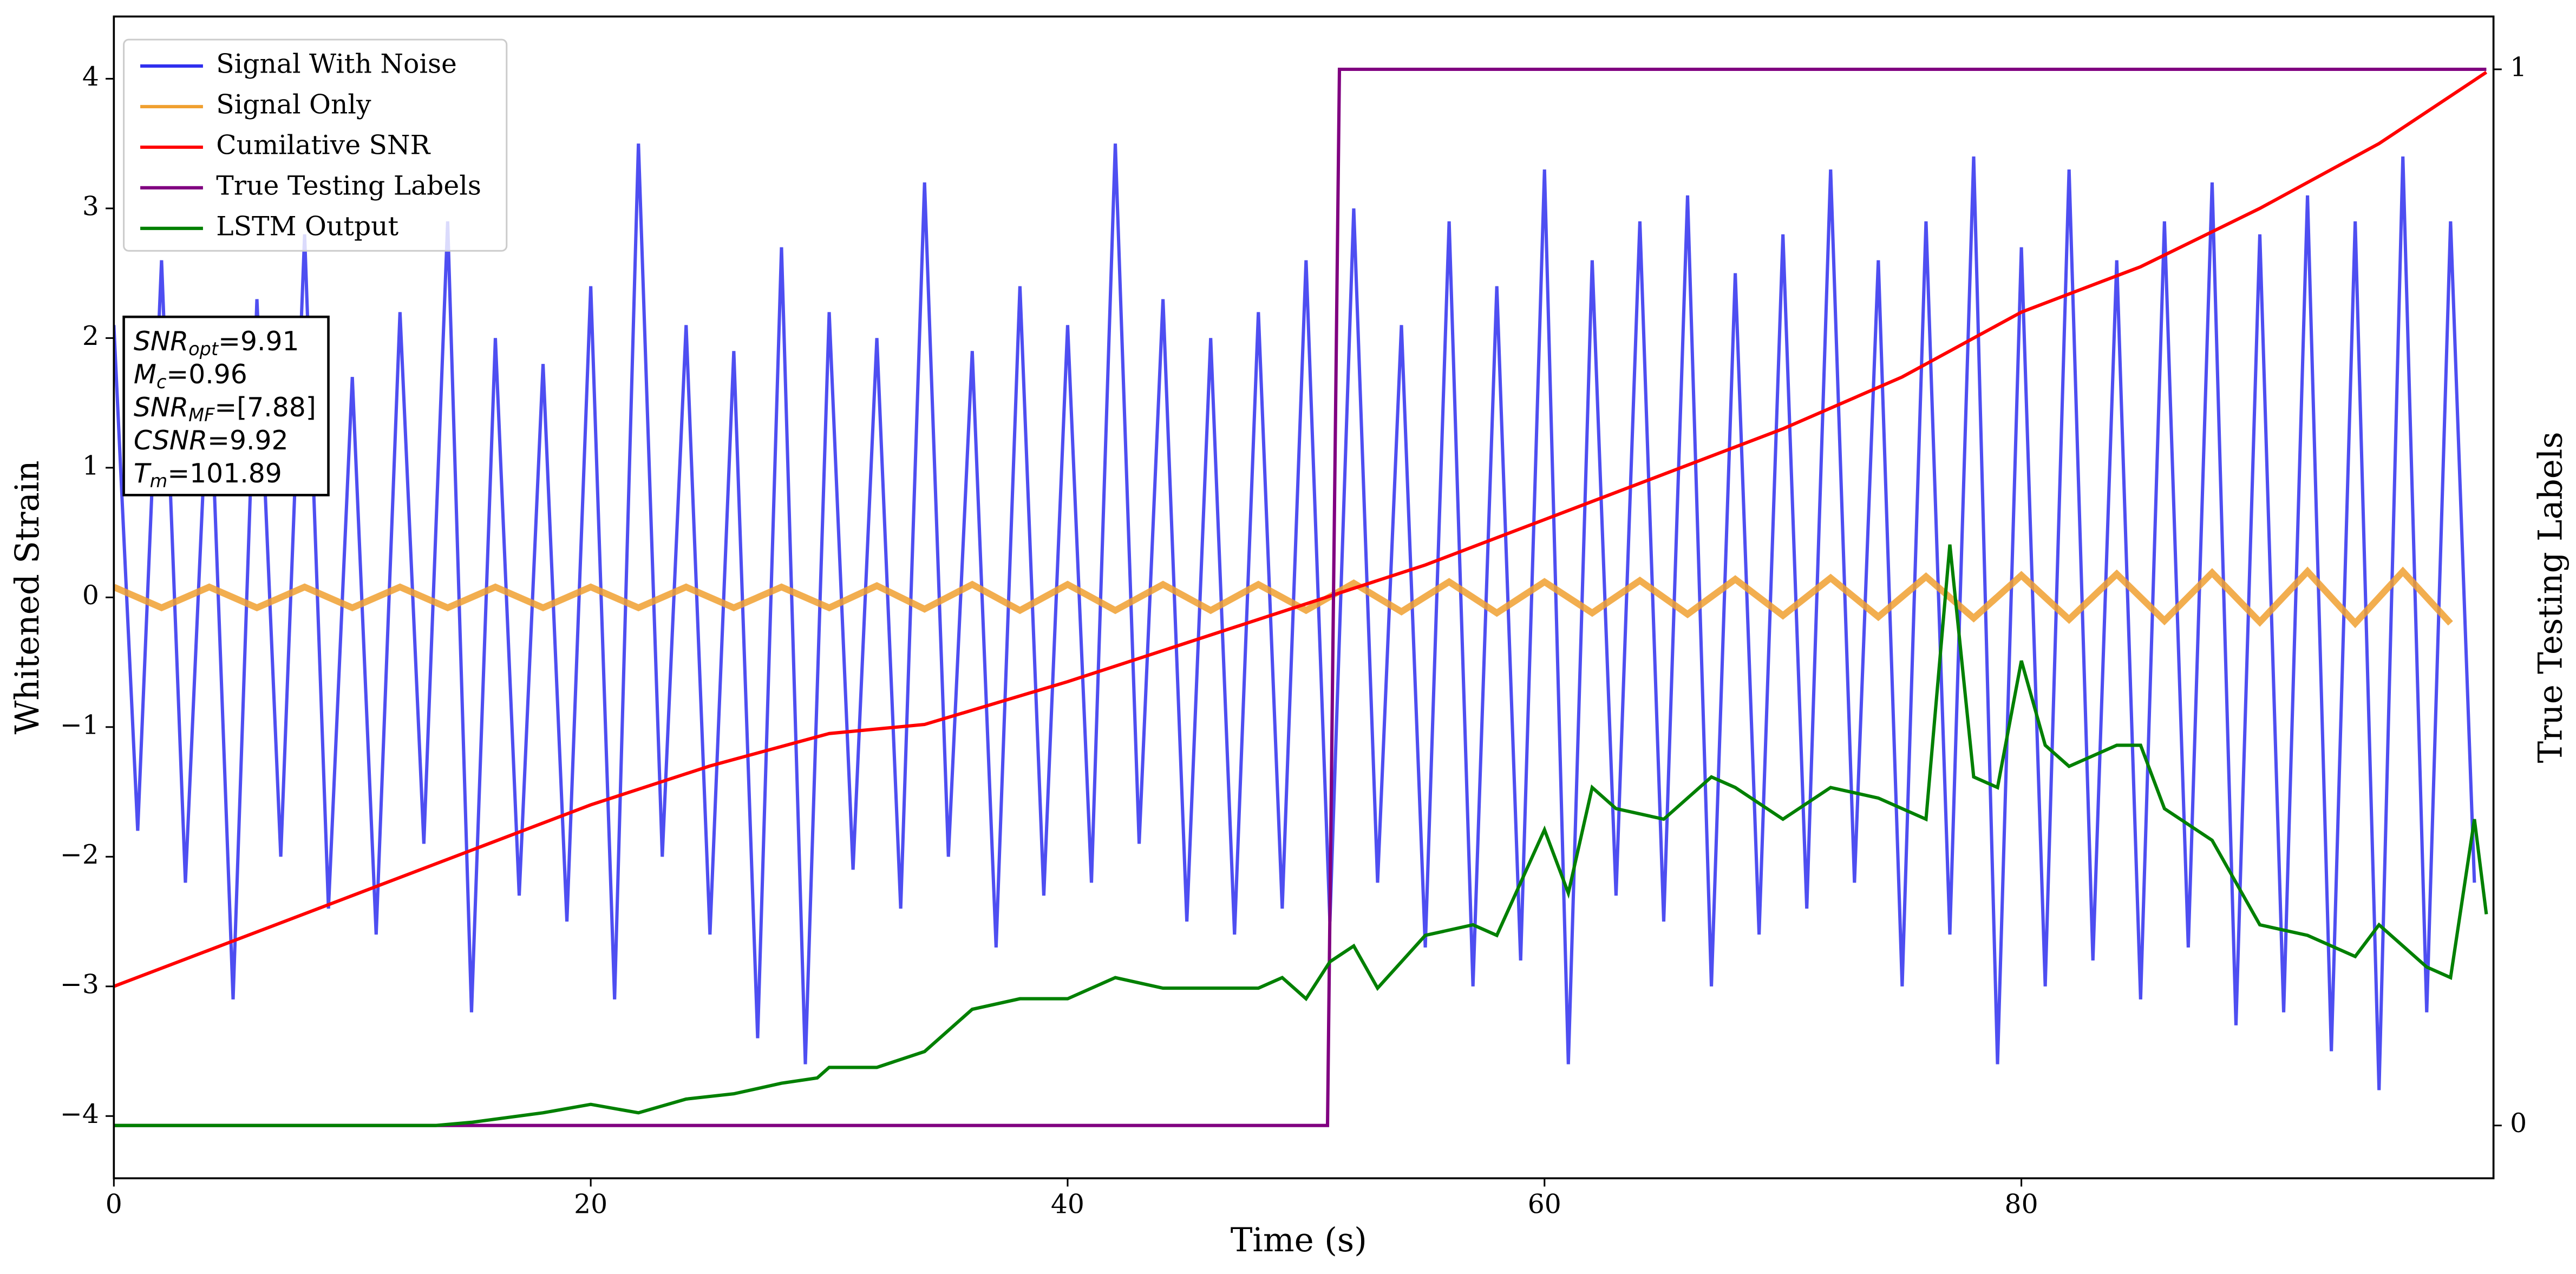  What do you see at coordinates (203, 349) in the screenshot?
I see `annotation-subscript: opt` at bounding box center [203, 349].